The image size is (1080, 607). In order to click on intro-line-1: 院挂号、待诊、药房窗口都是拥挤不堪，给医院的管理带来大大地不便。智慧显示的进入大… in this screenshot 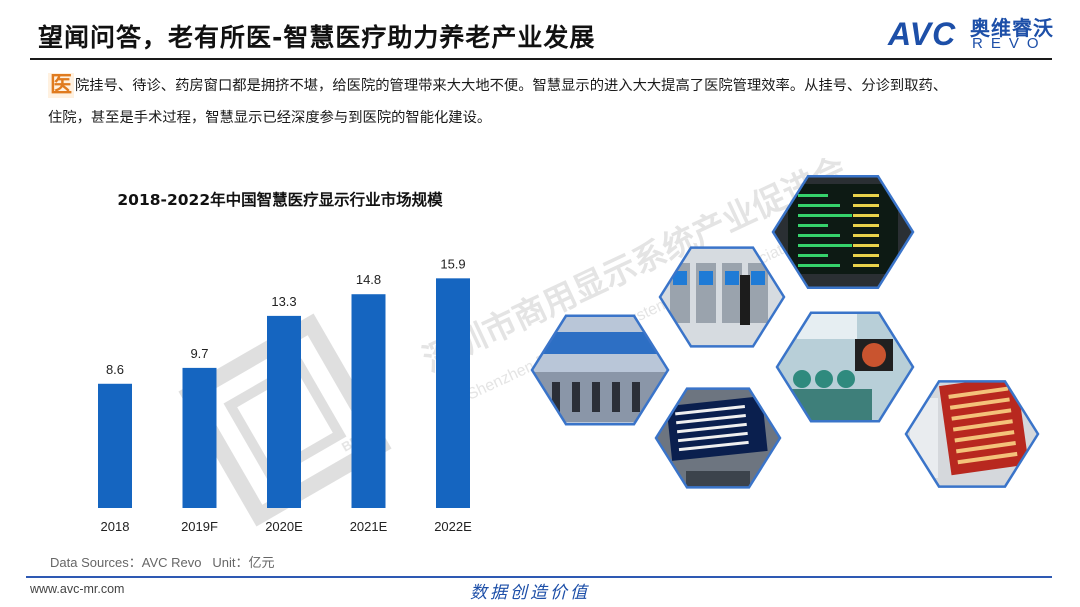, I will do `click(511, 86)`.